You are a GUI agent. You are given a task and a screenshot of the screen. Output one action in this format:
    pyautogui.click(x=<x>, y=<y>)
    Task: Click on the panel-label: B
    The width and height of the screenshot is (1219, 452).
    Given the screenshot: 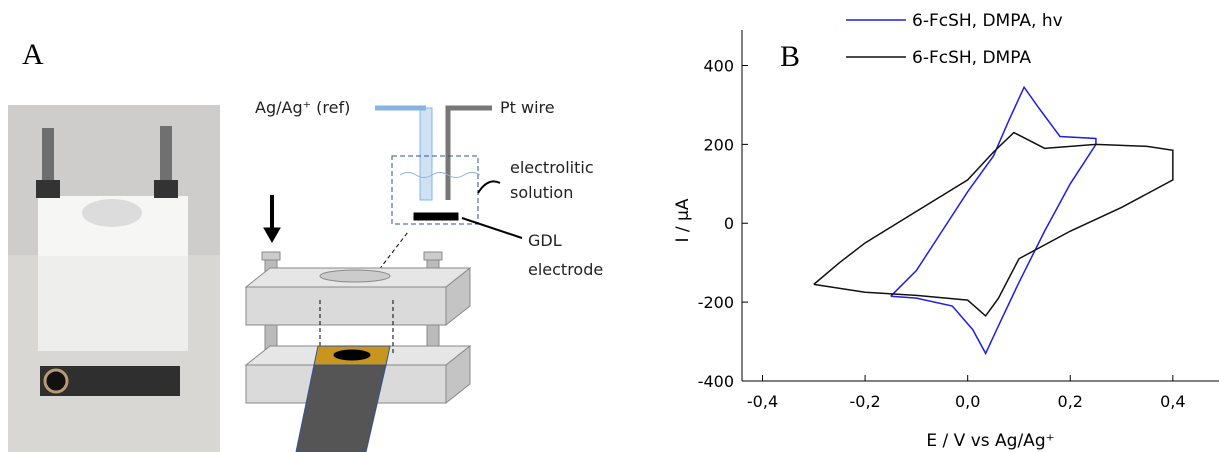 What is the action you would take?
    pyautogui.click(x=790, y=56)
    